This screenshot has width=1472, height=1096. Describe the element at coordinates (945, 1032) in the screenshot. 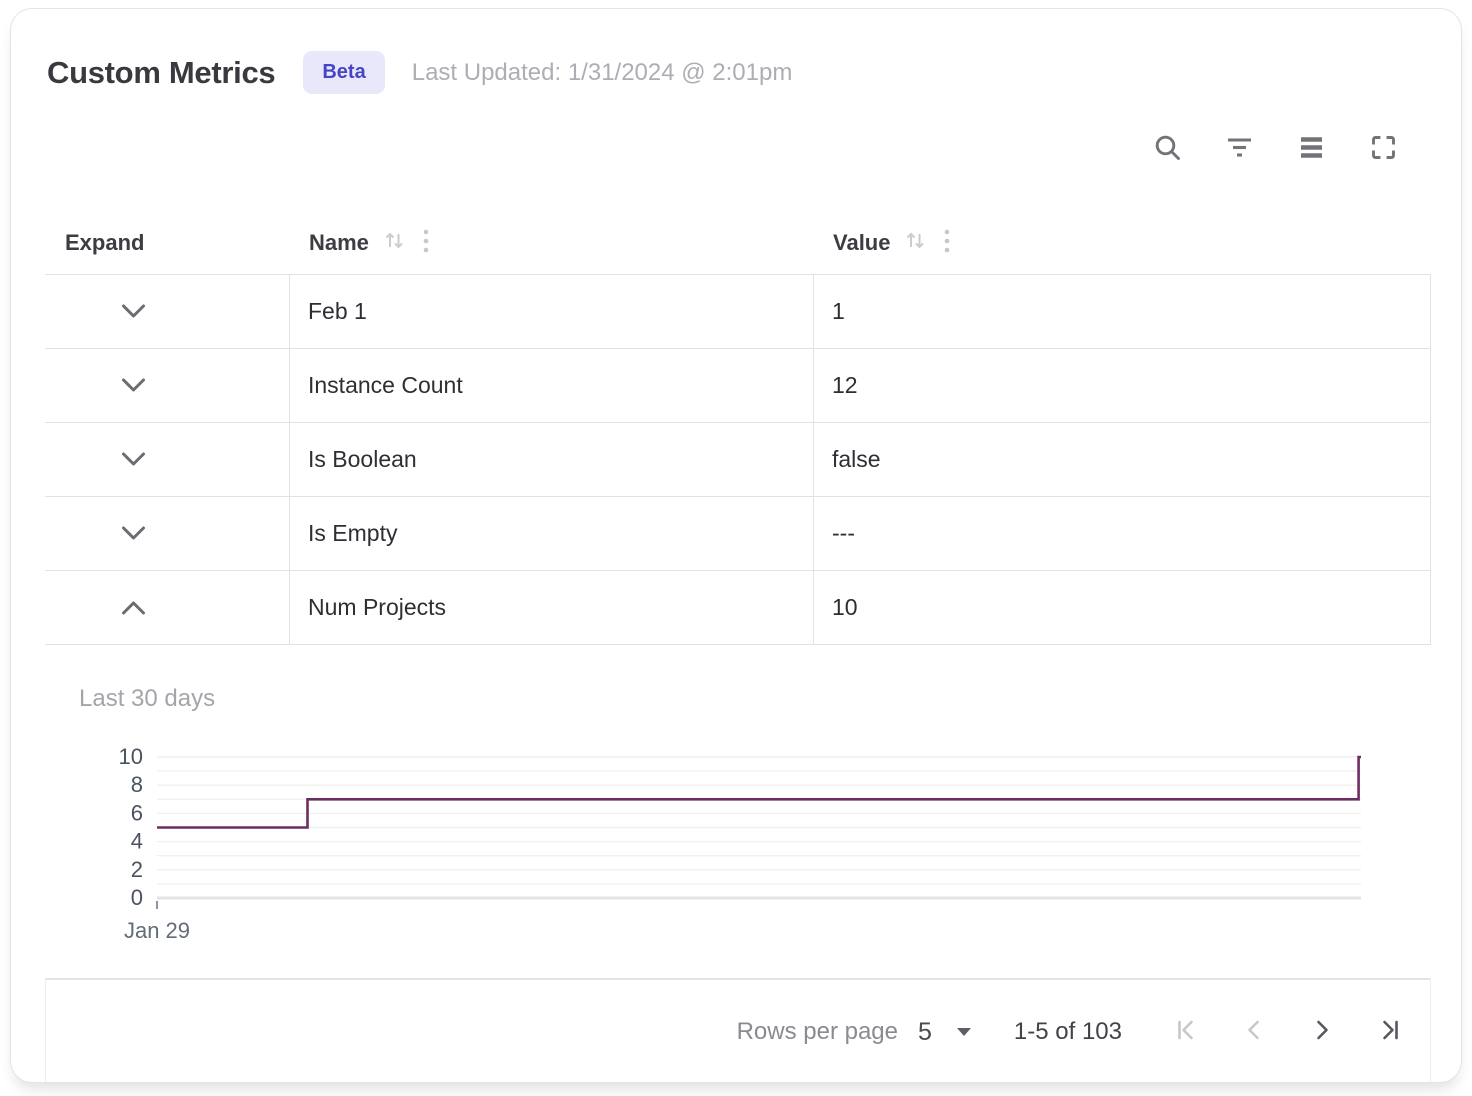

I see `rows-per-page-select: 5` at that location.